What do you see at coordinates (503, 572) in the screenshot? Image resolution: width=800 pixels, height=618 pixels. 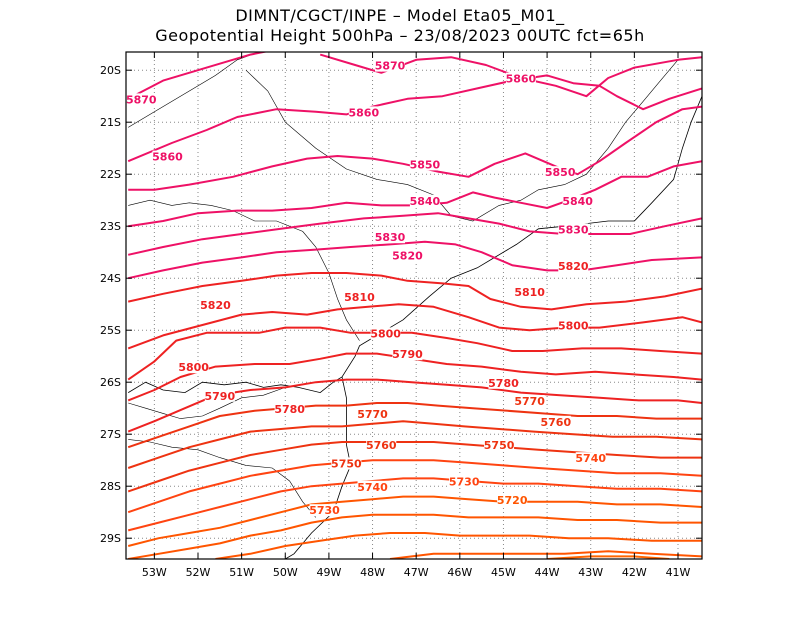 I see `lon-tick-label: 45W` at bounding box center [503, 572].